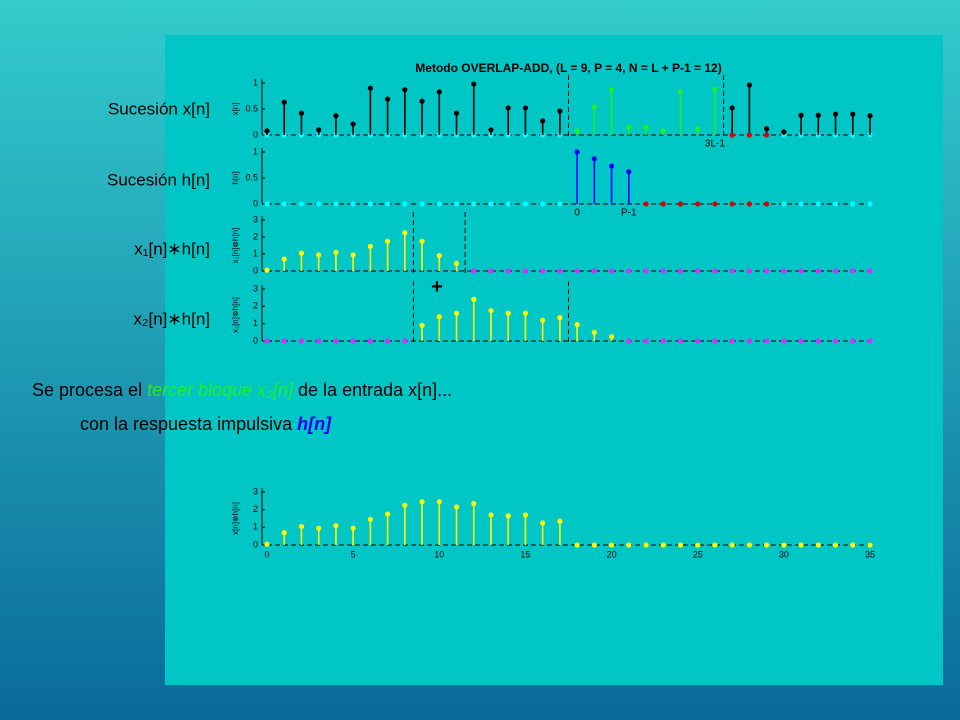  Describe the element at coordinates (188, 424) in the screenshot. I see `caption-text: con la respuesta impulsiva` at that location.